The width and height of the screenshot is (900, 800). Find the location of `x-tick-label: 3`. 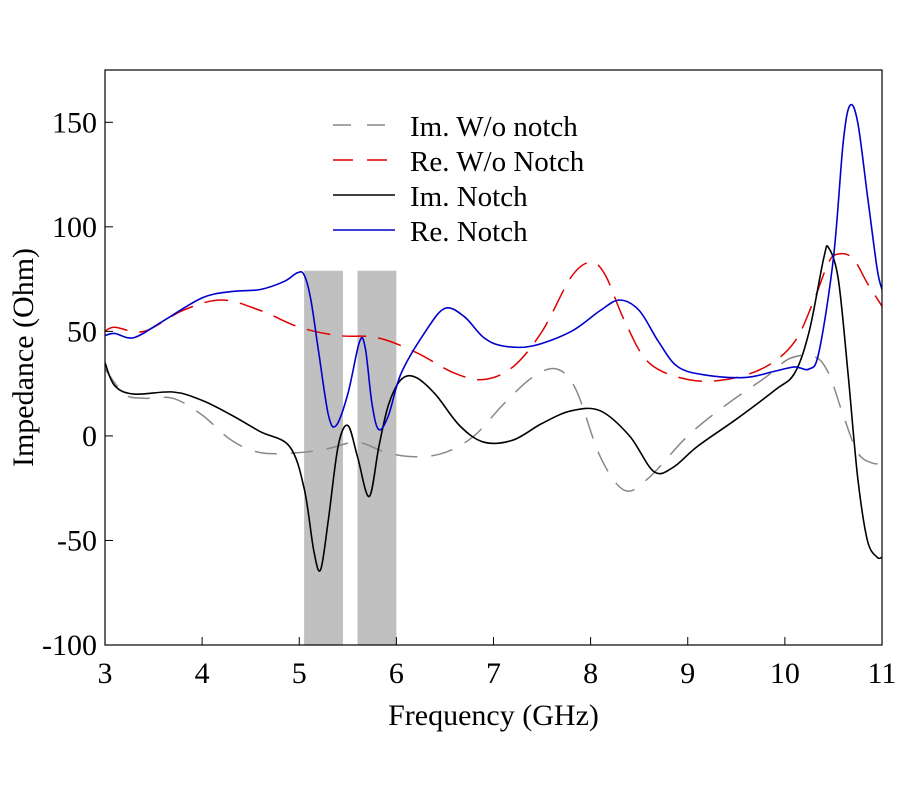

x-tick-label: 3 is located at coordinates (105, 673).